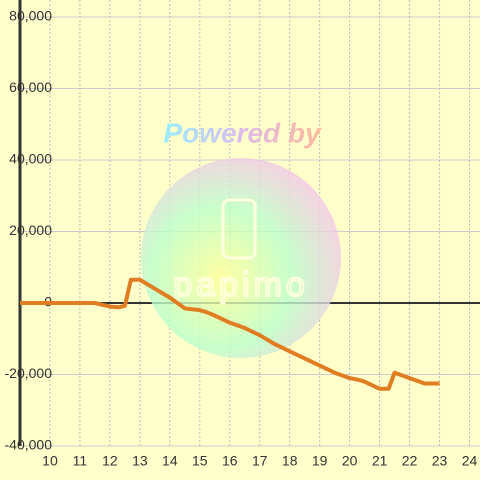 Image resolution: width=480 pixels, height=480 pixels. I want to click on x-tick-label: 12, so click(110, 461).